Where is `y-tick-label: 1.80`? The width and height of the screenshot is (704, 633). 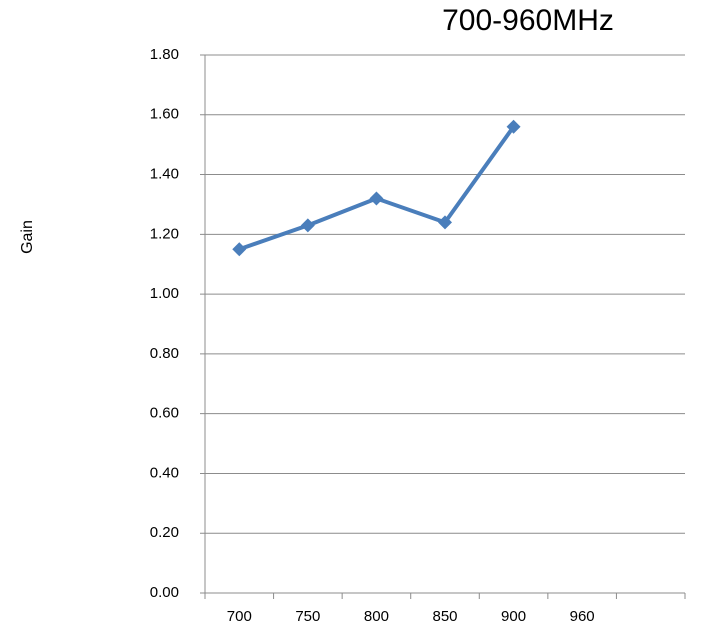
y-tick-label: 1.80 is located at coordinates (164, 54).